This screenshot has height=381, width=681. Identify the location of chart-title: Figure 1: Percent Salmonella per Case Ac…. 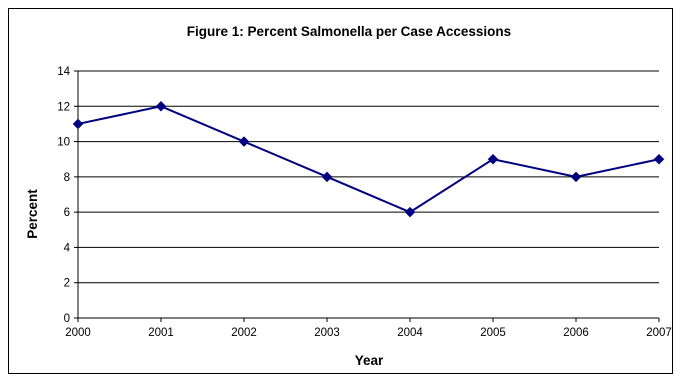
(349, 31).